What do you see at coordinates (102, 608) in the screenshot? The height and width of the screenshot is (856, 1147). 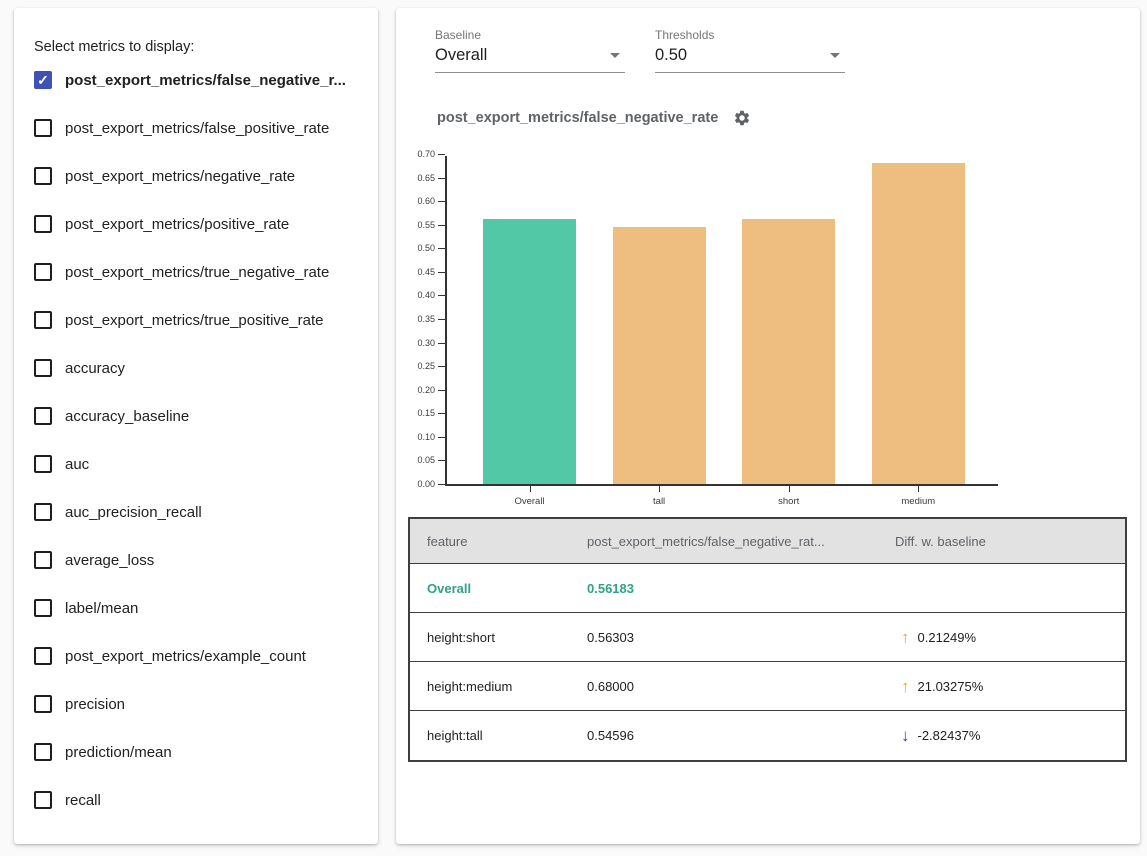 I see `metric-label: label/mean` at bounding box center [102, 608].